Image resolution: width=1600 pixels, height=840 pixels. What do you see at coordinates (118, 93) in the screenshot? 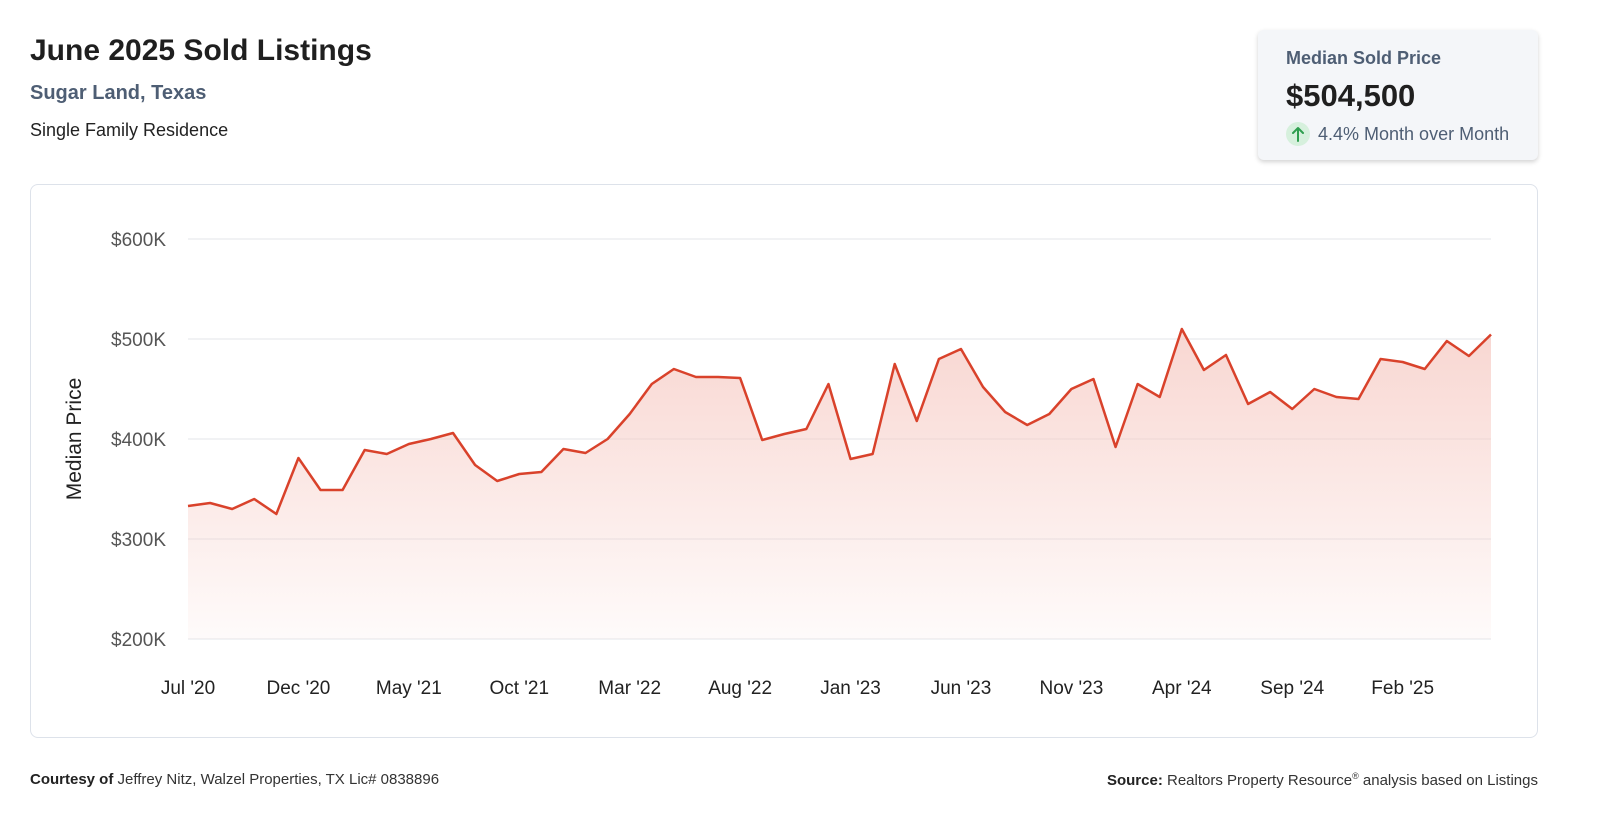
I see `location-subtitle: Sugar Land, Texas` at bounding box center [118, 93].